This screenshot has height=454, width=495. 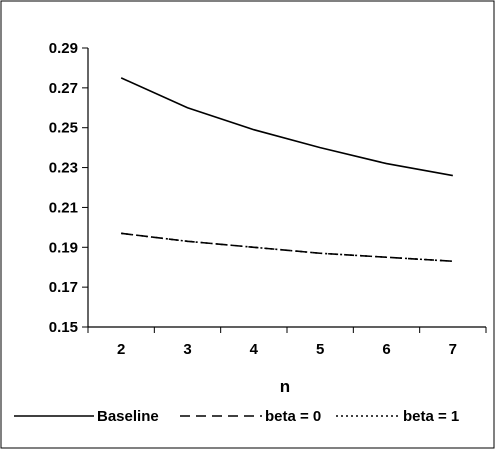 I want to click on y-tick-label: 0.29, so click(x=63, y=48).